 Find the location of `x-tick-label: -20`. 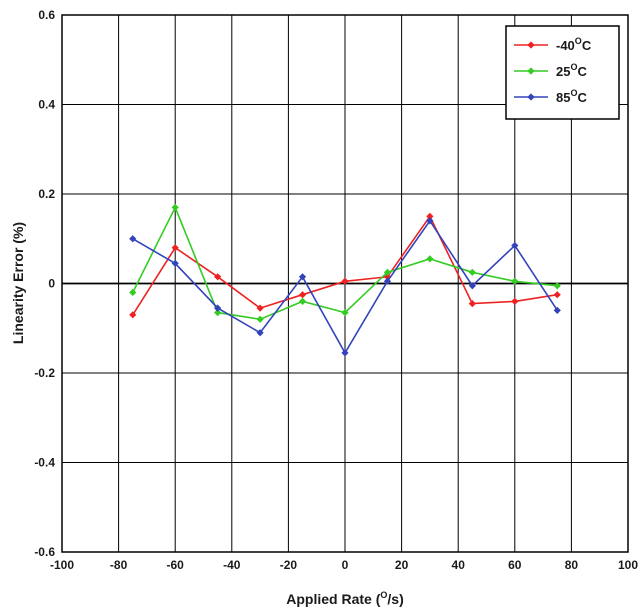

x-tick-label: -20 is located at coordinates (289, 565).